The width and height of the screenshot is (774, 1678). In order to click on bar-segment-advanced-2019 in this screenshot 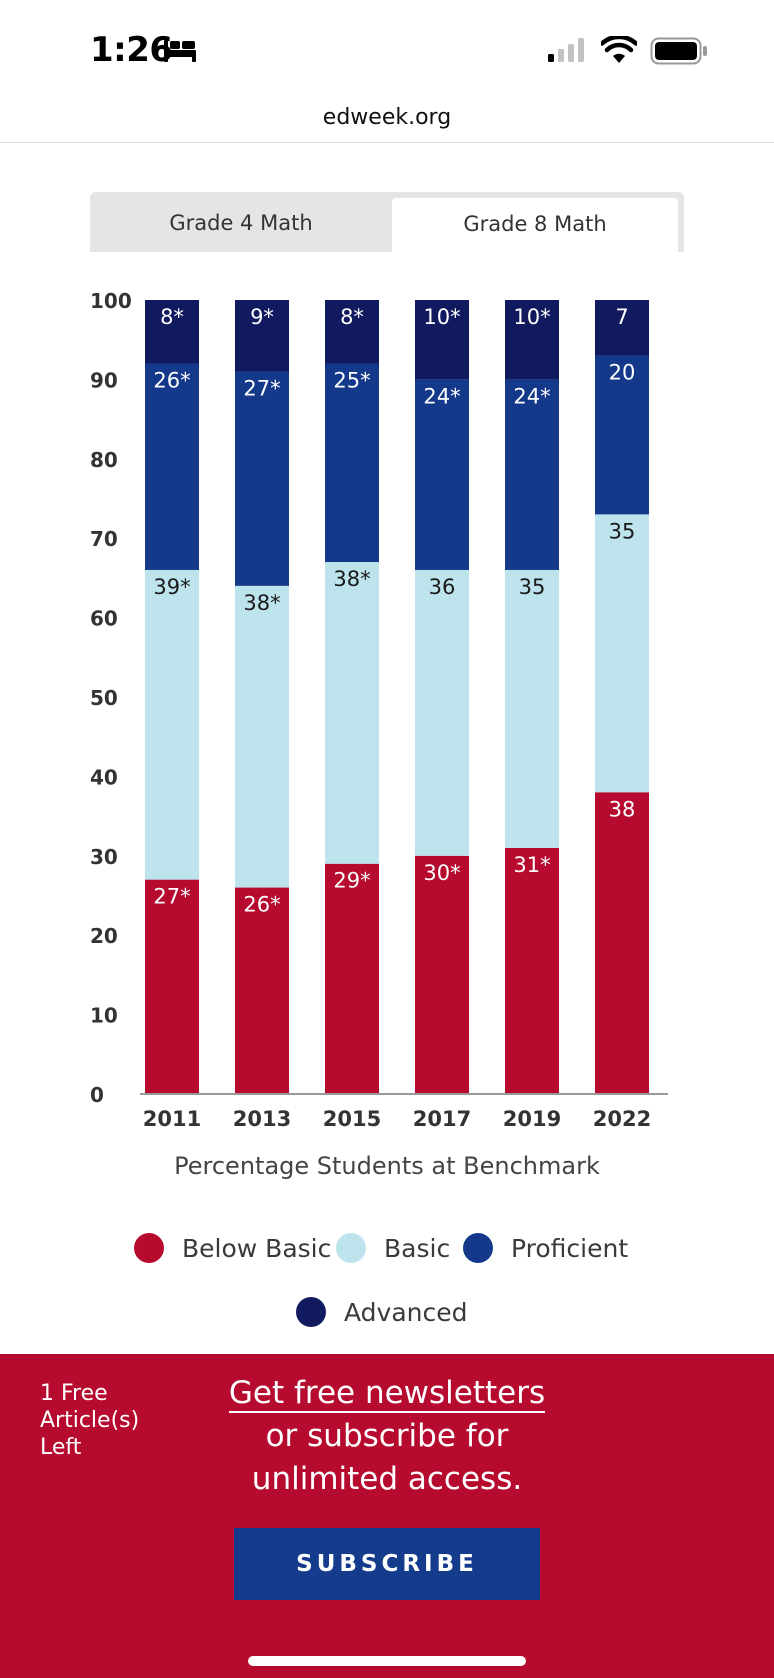, I will do `click(532, 340)`.